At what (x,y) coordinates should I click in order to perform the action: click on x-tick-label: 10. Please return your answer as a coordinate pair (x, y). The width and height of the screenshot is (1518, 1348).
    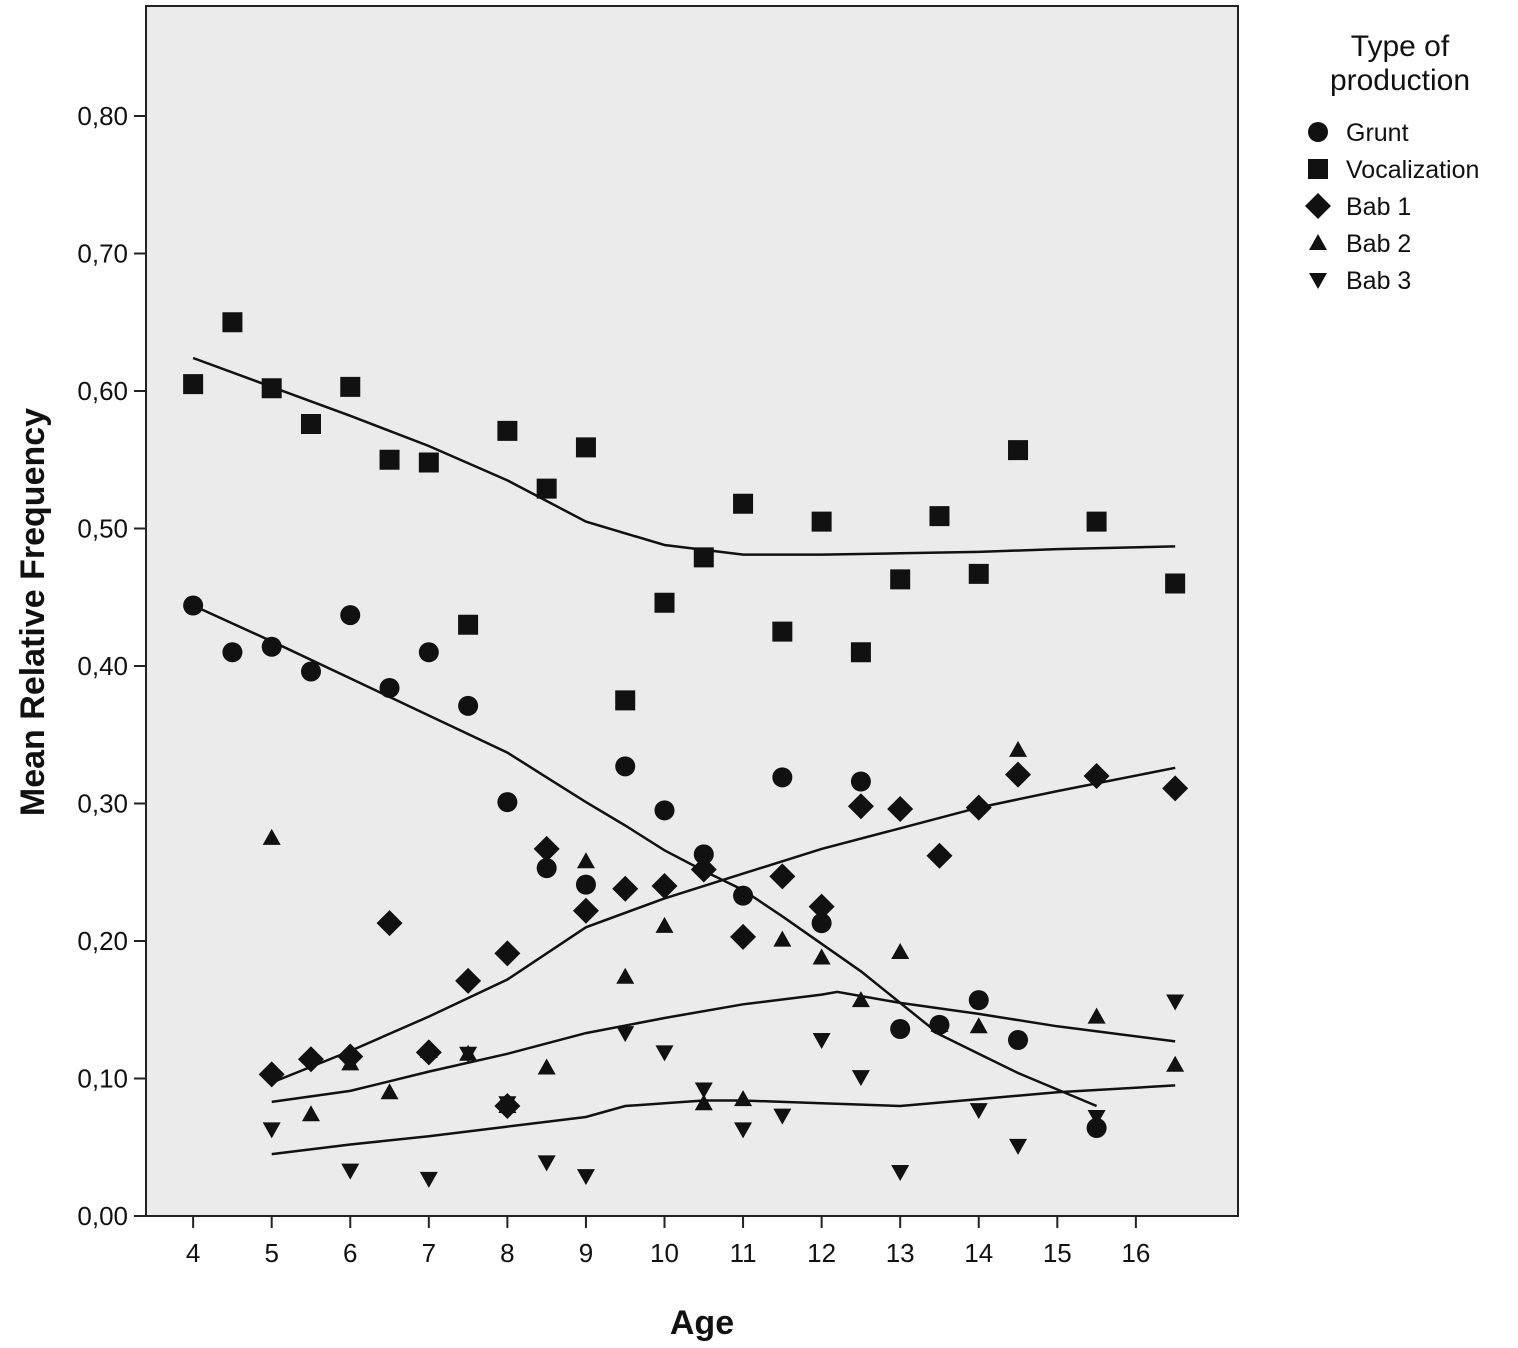
    Looking at the image, I should click on (664, 1253).